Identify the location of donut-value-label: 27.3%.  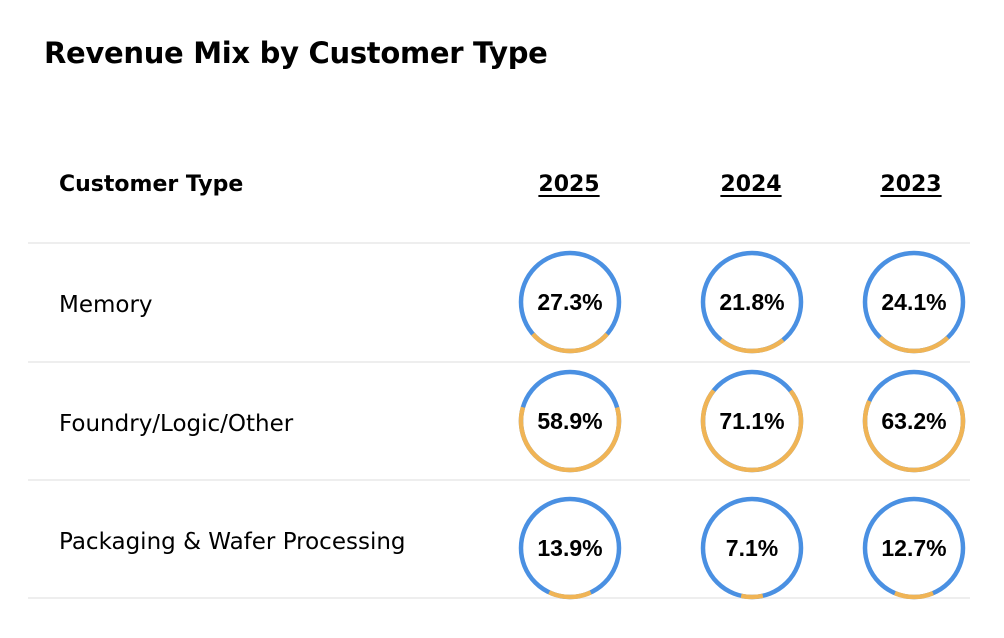
(569, 302).